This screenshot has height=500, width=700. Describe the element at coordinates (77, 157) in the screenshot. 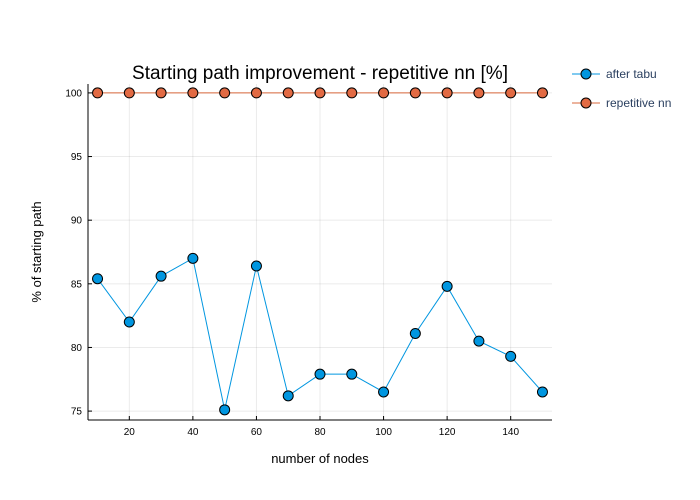

I see `y-tick-label: 95` at that location.